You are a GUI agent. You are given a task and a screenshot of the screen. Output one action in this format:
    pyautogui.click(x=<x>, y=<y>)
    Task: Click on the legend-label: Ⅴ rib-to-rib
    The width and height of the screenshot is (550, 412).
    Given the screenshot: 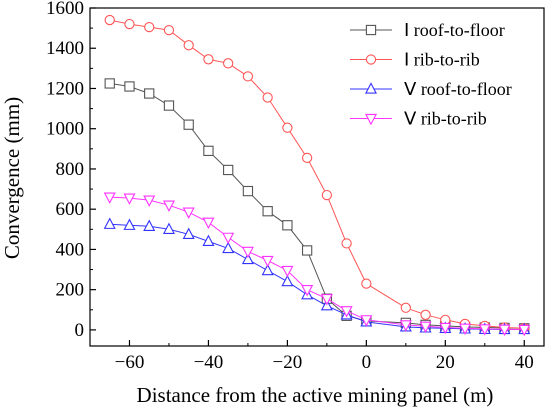 What is the action you would take?
    pyautogui.click(x=445, y=119)
    